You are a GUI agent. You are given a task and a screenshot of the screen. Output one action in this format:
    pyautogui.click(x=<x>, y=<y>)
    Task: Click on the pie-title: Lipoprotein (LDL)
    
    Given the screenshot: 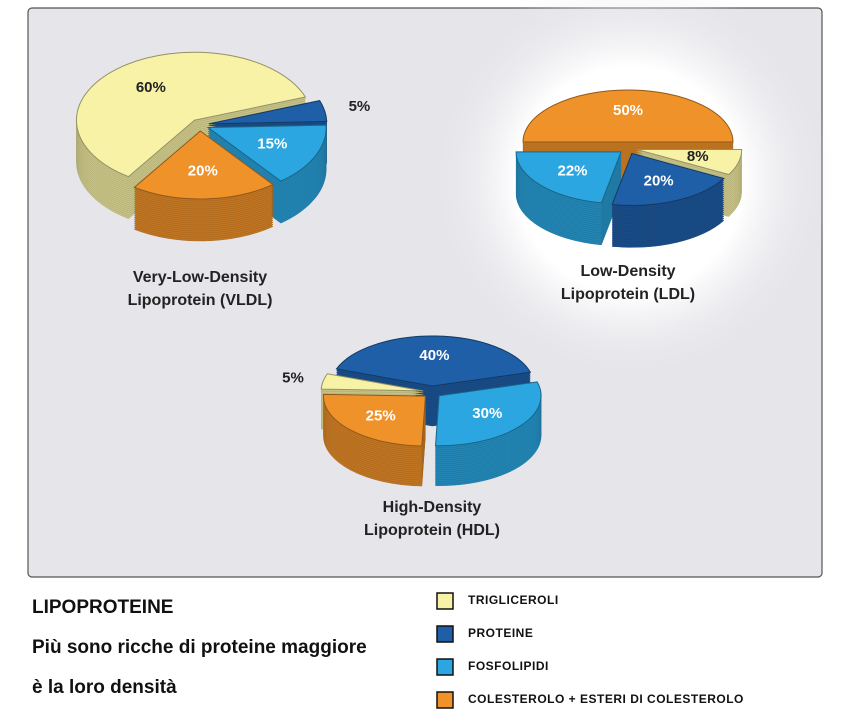 What is the action you would take?
    pyautogui.click(x=628, y=294)
    